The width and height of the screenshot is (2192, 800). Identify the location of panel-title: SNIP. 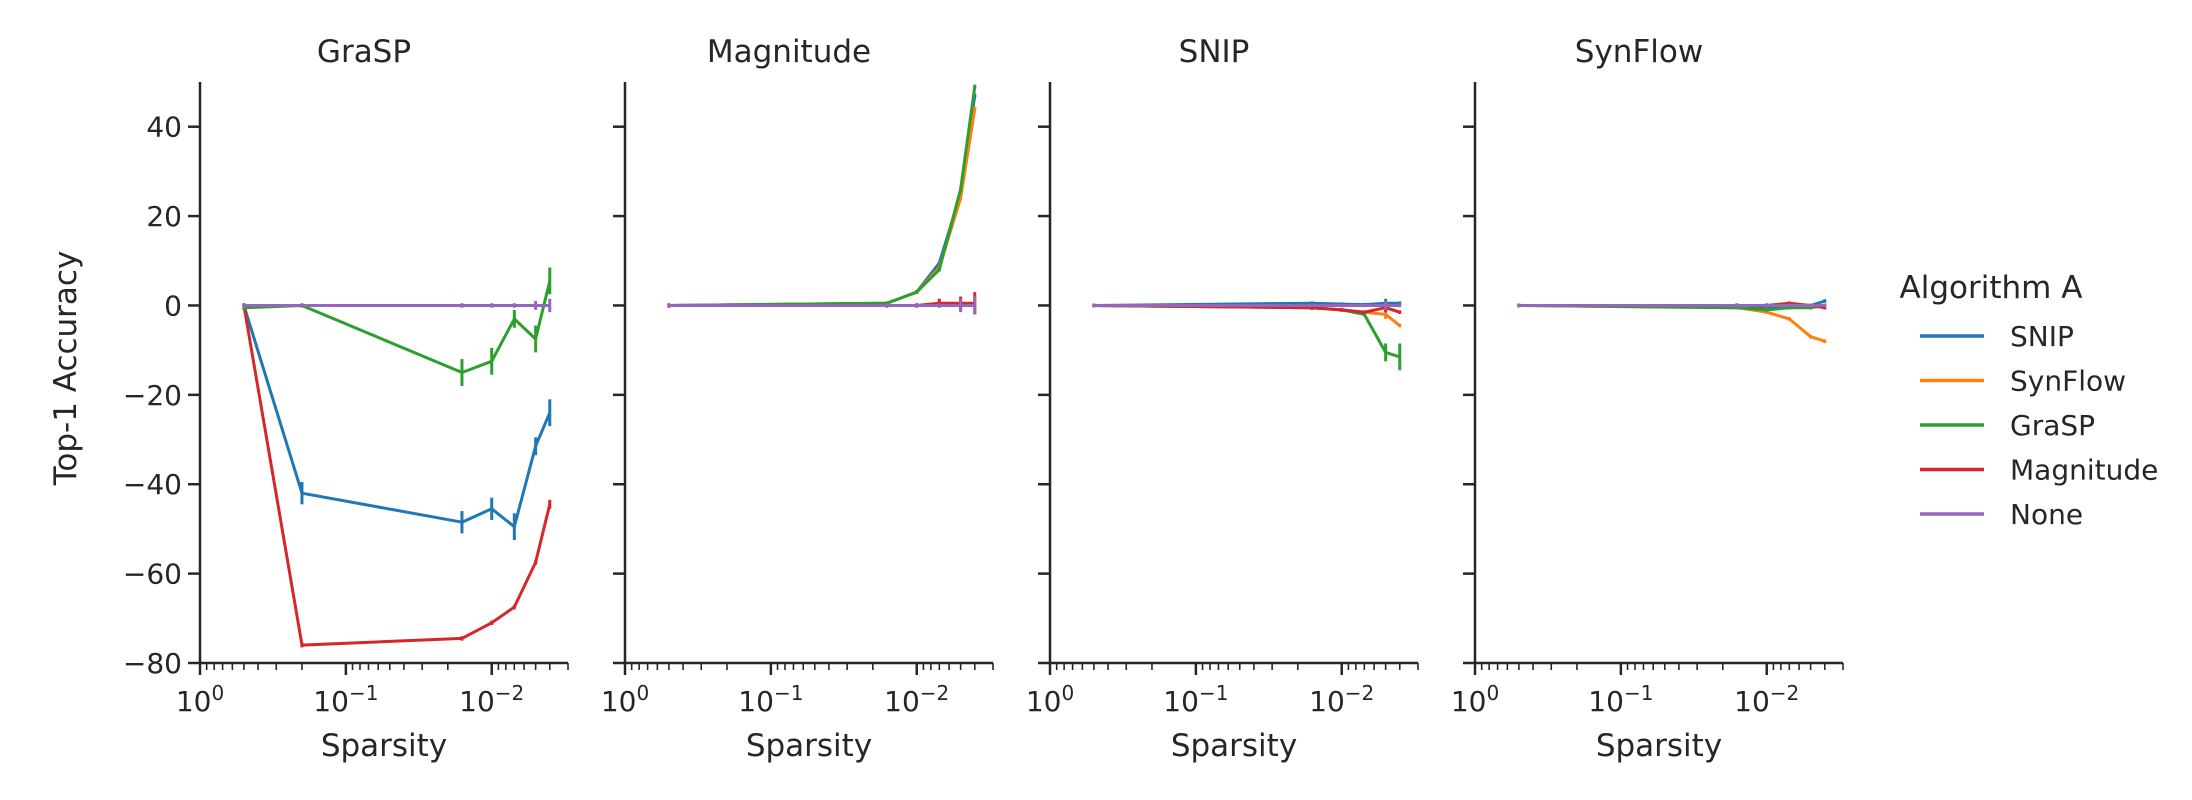
(1214, 52).